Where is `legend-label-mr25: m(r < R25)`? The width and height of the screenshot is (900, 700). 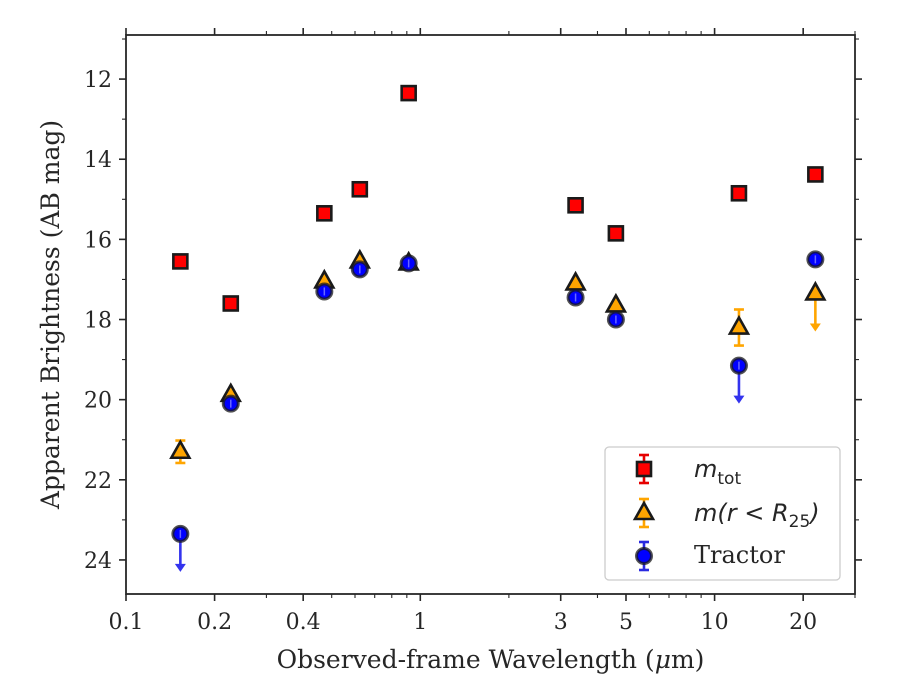 legend-label-mr25: m(r < R25) is located at coordinates (757, 515).